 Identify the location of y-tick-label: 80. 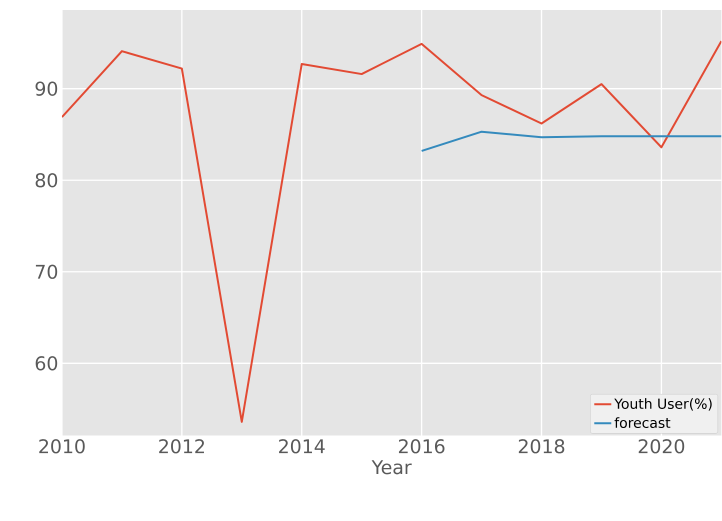
(47, 180).